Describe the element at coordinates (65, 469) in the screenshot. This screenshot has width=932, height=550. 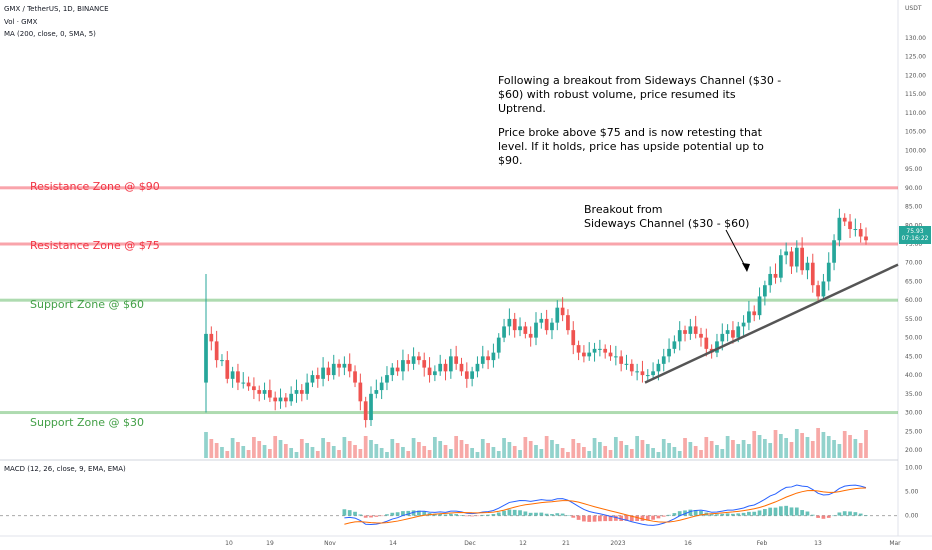
I see `macd-legend: MACD (12, 26, close, 9, EMA, EMA)` at that location.